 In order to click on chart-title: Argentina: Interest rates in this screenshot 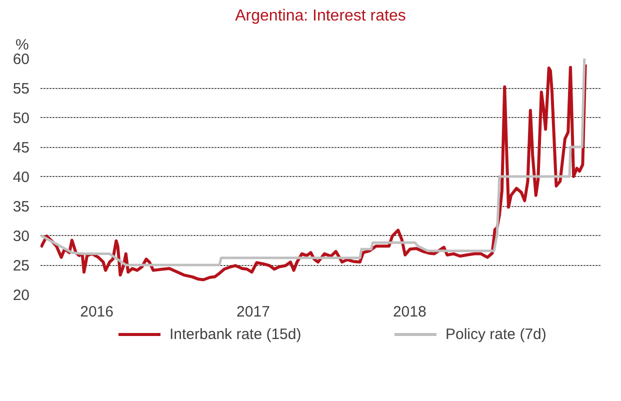, I will do `click(320, 16)`.